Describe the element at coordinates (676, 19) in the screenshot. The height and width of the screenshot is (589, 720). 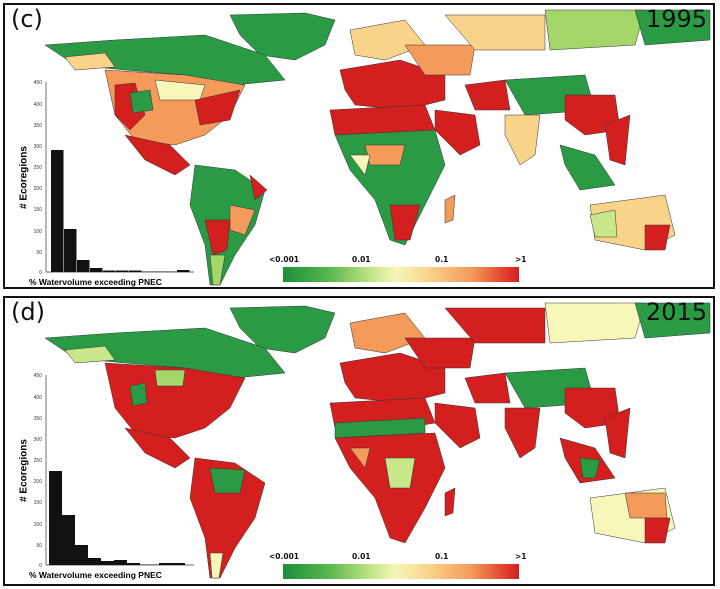
I see `year-label: 1995` at that location.